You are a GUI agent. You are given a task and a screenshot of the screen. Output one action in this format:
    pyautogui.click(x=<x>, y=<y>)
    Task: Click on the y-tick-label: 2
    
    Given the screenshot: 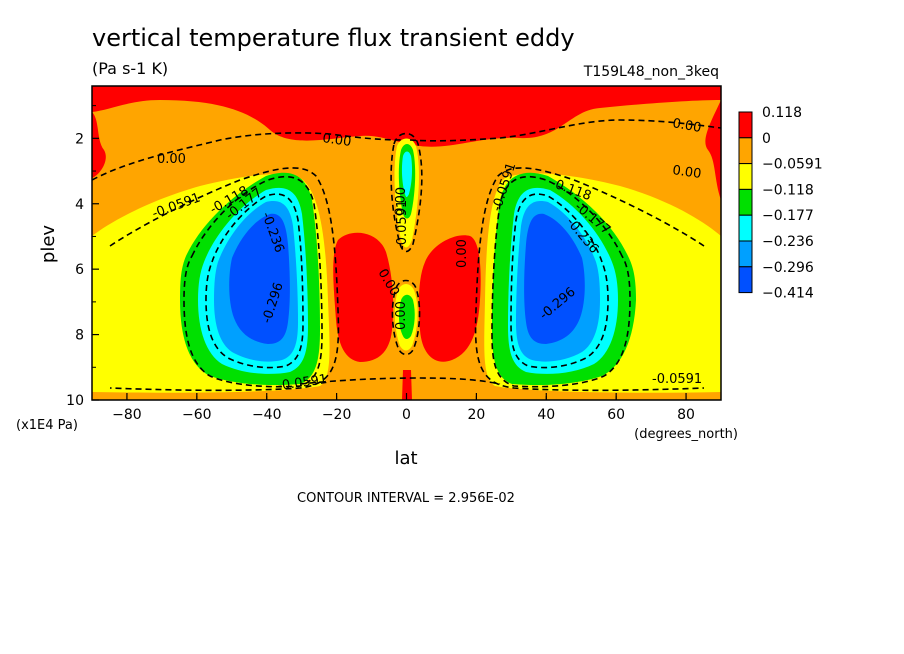 What is the action you would take?
    pyautogui.click(x=79, y=139)
    